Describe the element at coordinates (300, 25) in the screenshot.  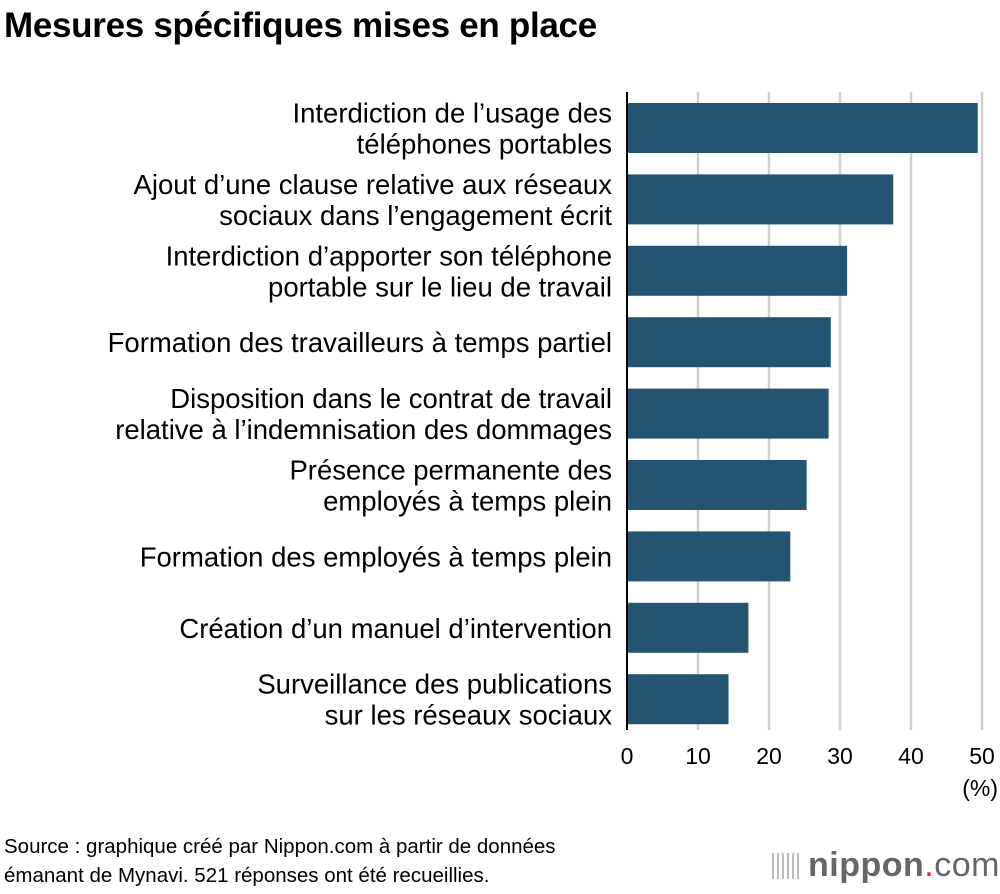
I see `chart-title: Mesures spécifiques mises en place` at that location.